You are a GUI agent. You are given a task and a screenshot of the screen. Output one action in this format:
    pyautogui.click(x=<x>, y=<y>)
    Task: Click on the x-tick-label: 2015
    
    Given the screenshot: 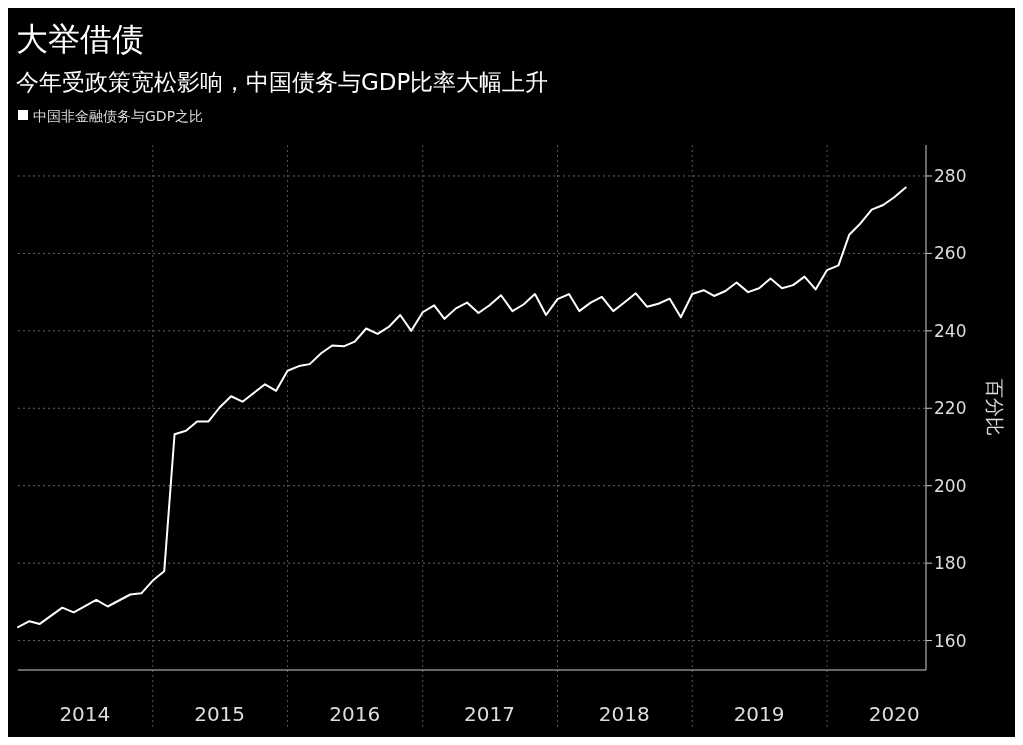 What is the action you would take?
    pyautogui.click(x=220, y=714)
    